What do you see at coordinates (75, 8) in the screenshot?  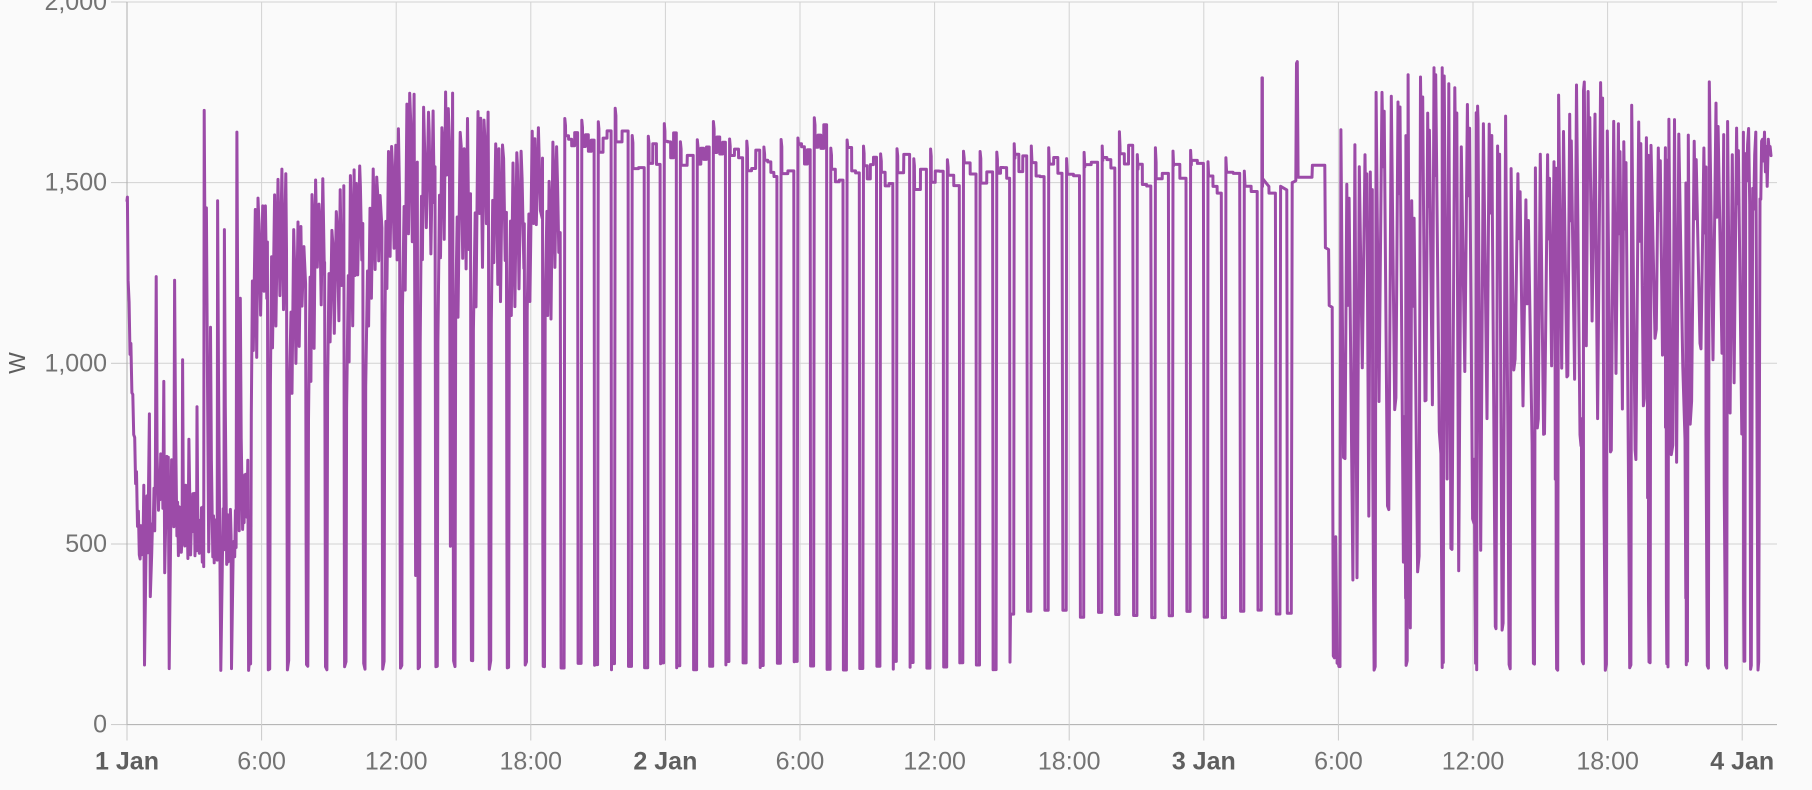 I see `svg-text: 2,000` at bounding box center [75, 8].